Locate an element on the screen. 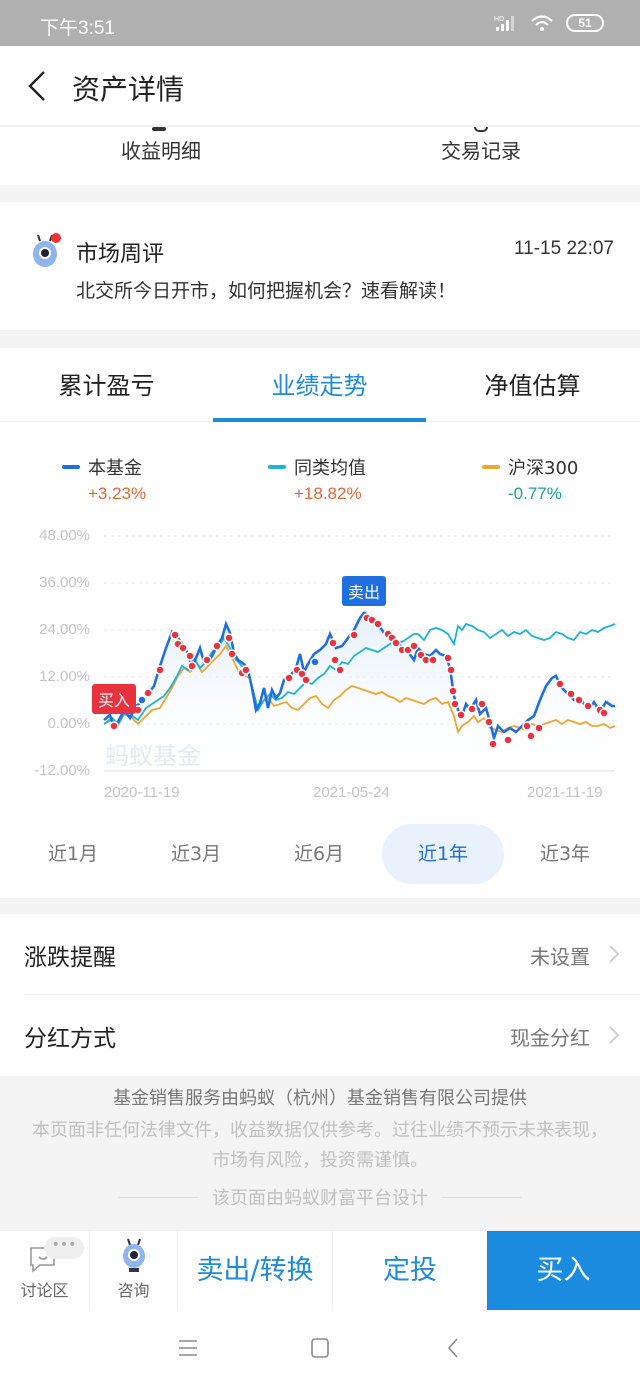  range-6-months: 近6月 is located at coordinates (319, 854).